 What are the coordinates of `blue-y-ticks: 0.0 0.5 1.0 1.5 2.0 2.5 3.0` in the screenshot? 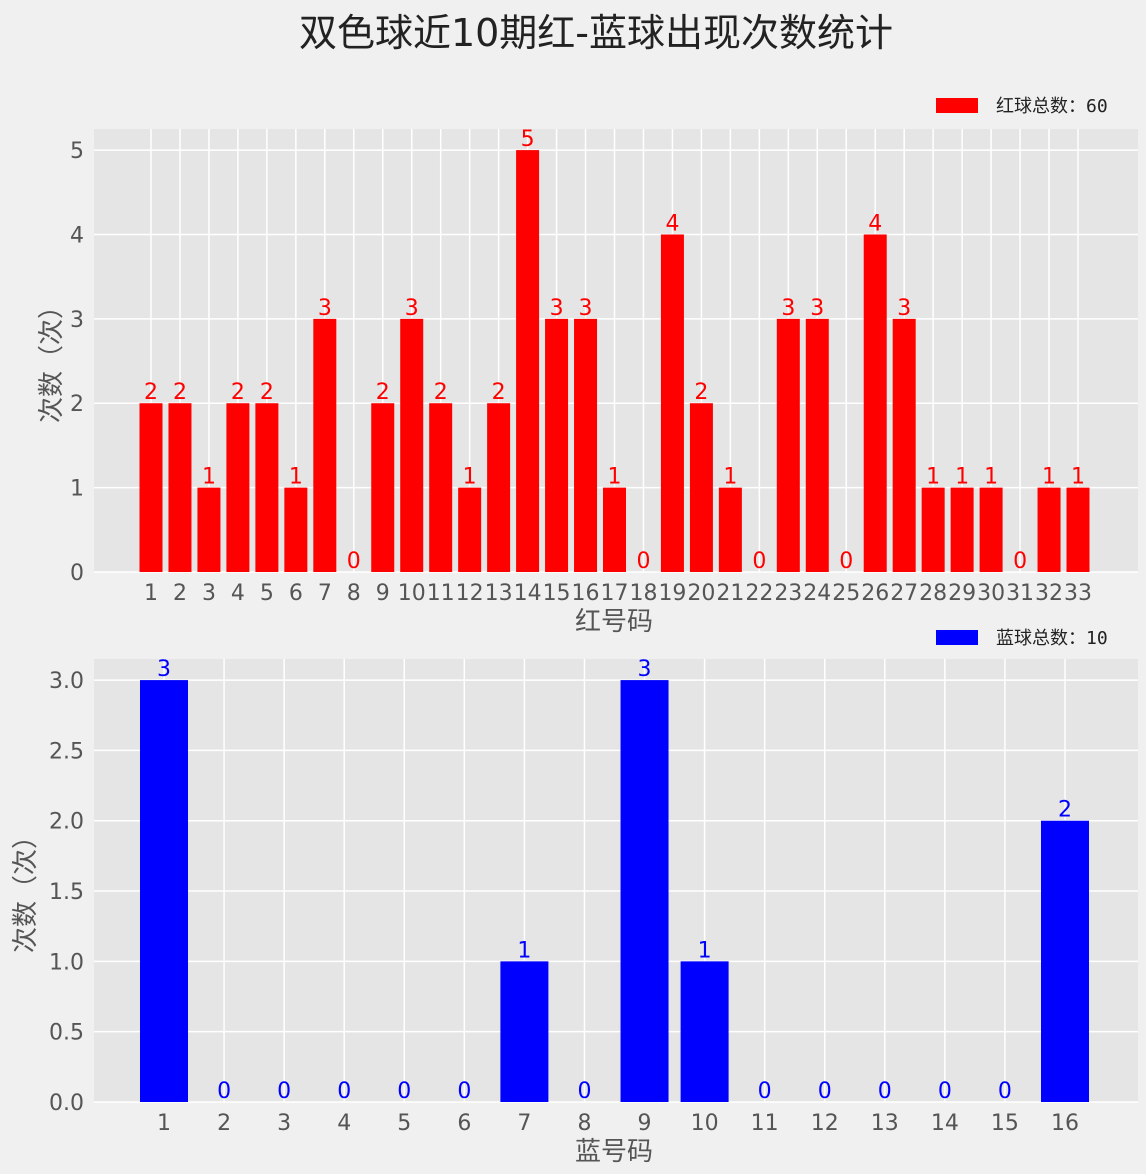 It's located at (66, 892).